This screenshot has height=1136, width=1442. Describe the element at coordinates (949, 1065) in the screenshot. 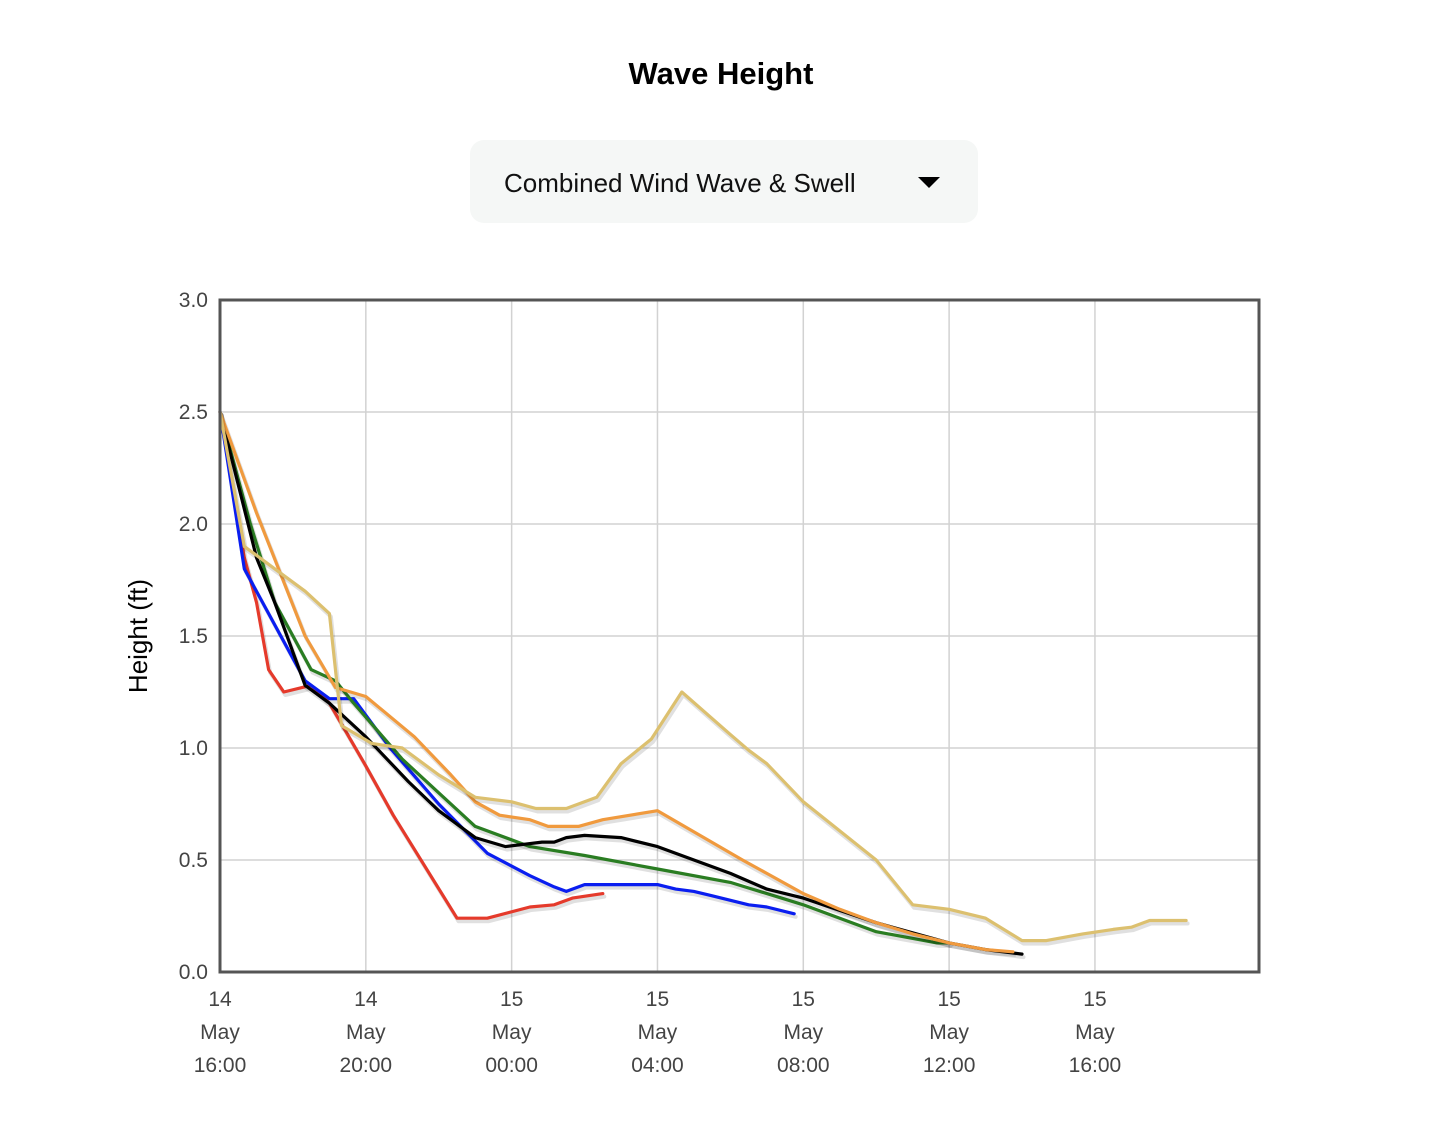

I see `x-tick-time: 12:00` at that location.